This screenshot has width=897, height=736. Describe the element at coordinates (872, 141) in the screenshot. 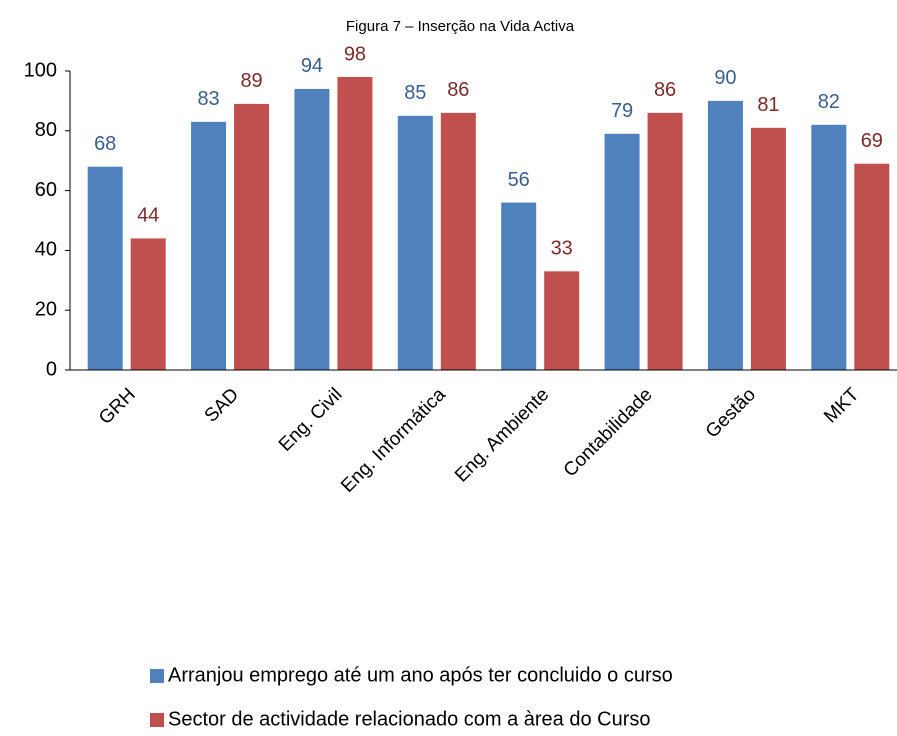

I see `value-label: 69` at that location.